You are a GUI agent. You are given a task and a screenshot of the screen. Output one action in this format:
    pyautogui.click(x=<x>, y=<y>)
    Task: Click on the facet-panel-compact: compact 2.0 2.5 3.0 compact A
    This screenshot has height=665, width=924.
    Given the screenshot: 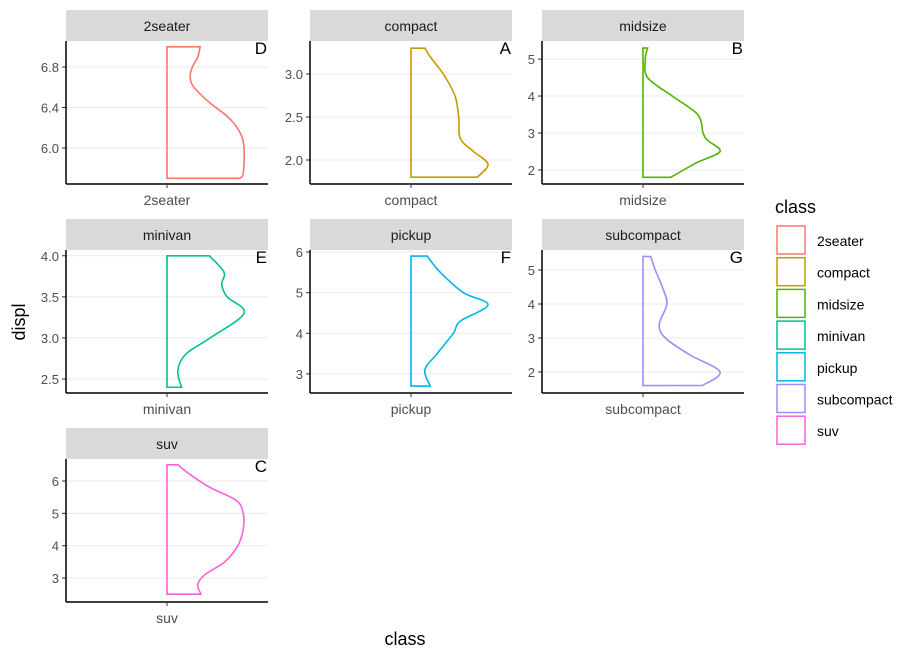 What is the action you would take?
    pyautogui.click(x=398, y=109)
    